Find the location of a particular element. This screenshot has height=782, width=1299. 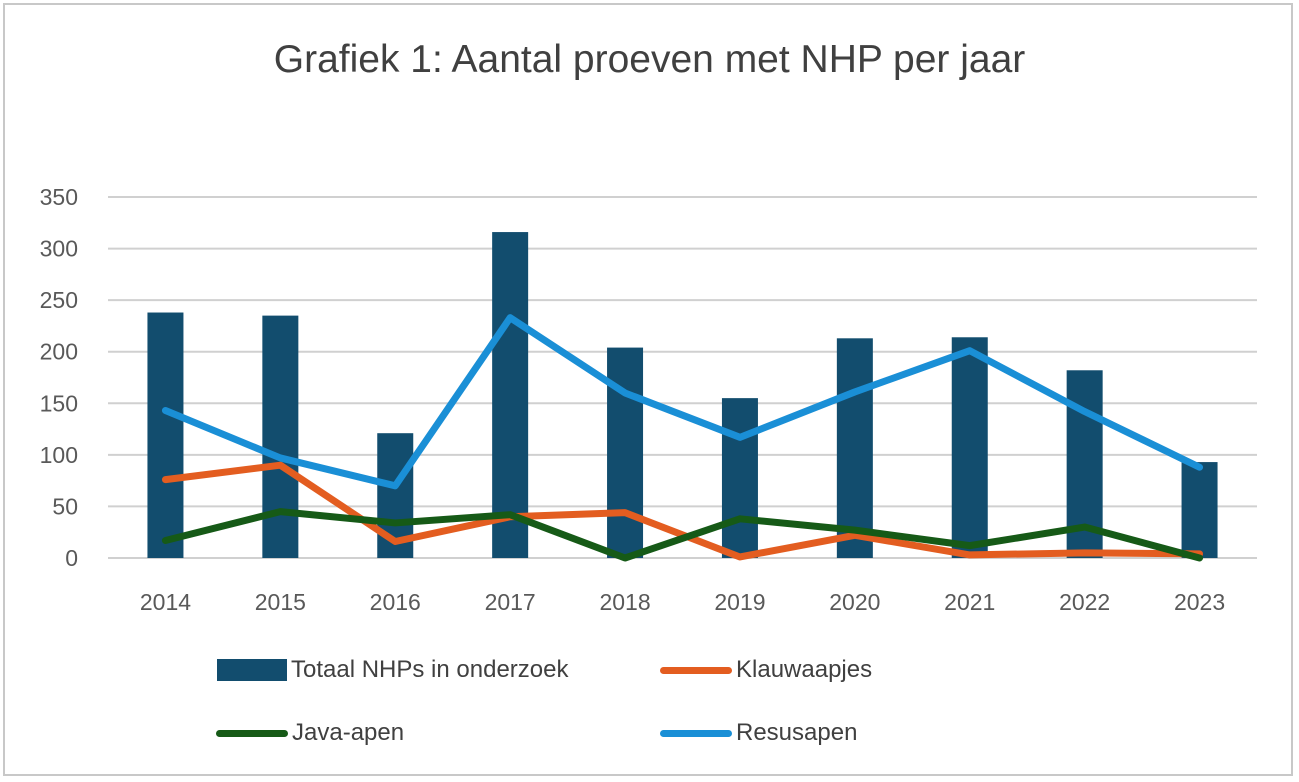

legend-label-java-apen: Java-apen is located at coordinates (348, 732).